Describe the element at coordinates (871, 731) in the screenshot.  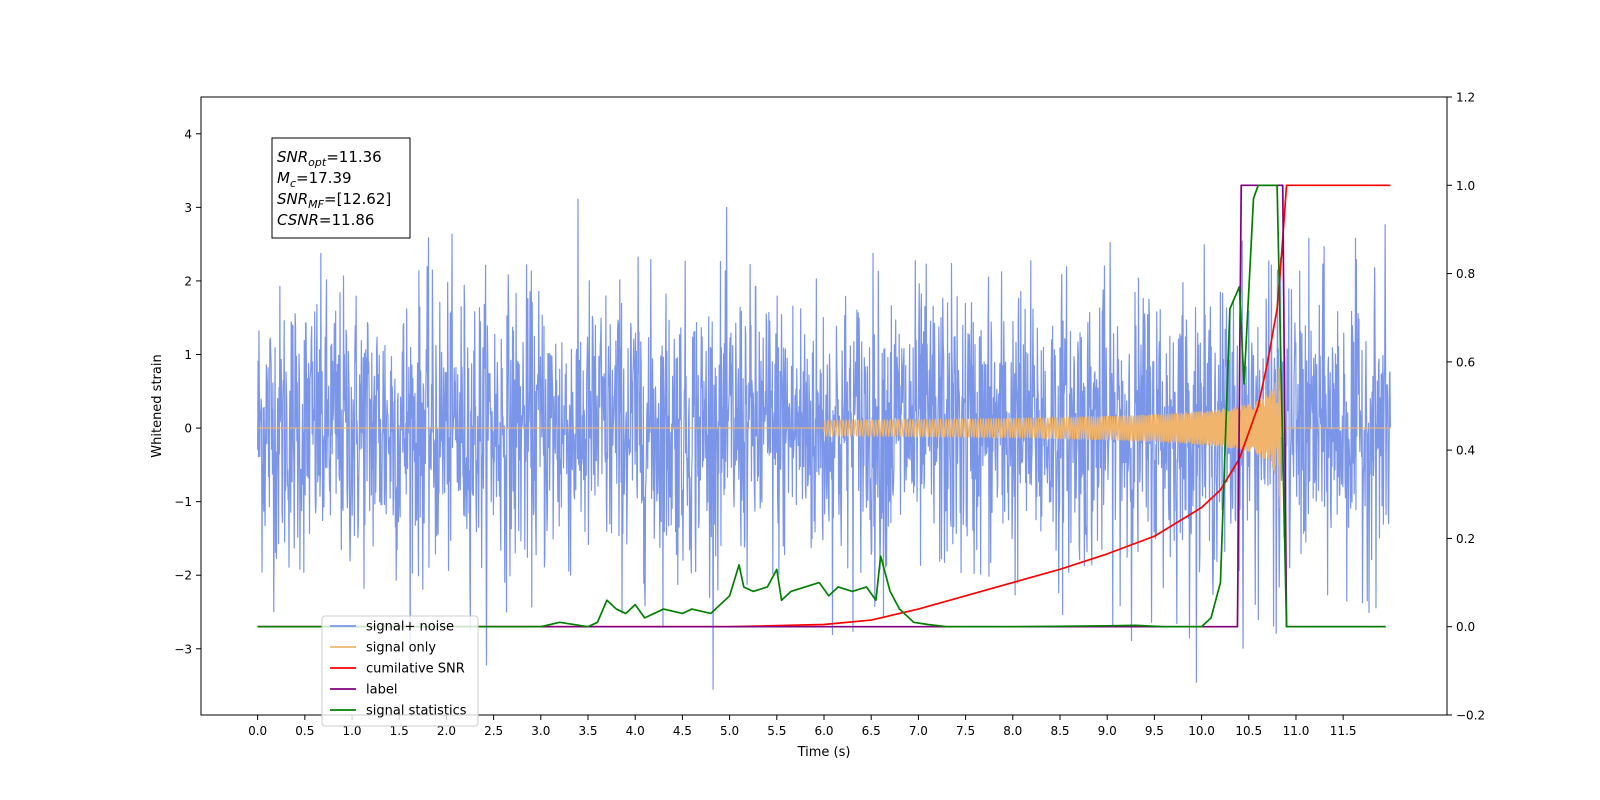
I see `x-tick-label: 6.5` at that location.